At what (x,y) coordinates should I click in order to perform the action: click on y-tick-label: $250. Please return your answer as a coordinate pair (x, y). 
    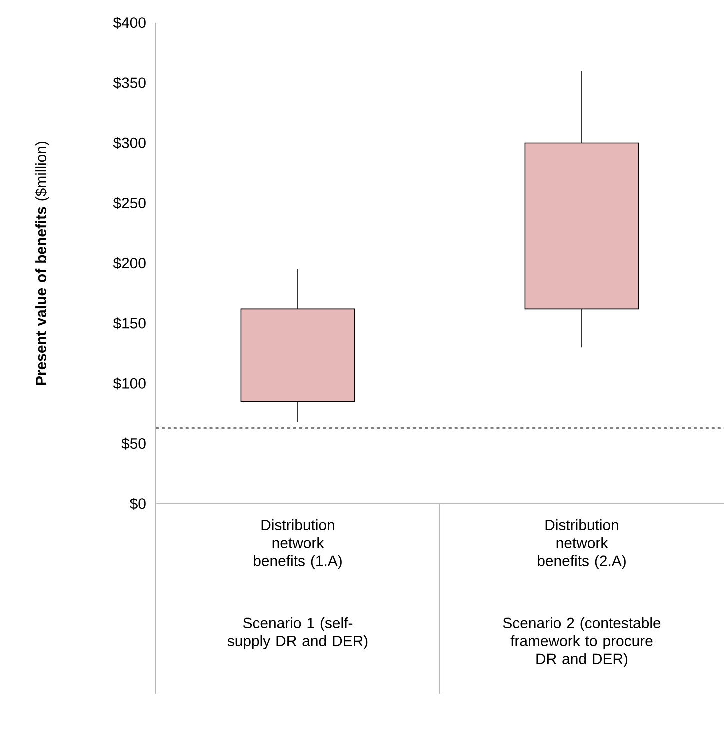
    Looking at the image, I should click on (129, 203).